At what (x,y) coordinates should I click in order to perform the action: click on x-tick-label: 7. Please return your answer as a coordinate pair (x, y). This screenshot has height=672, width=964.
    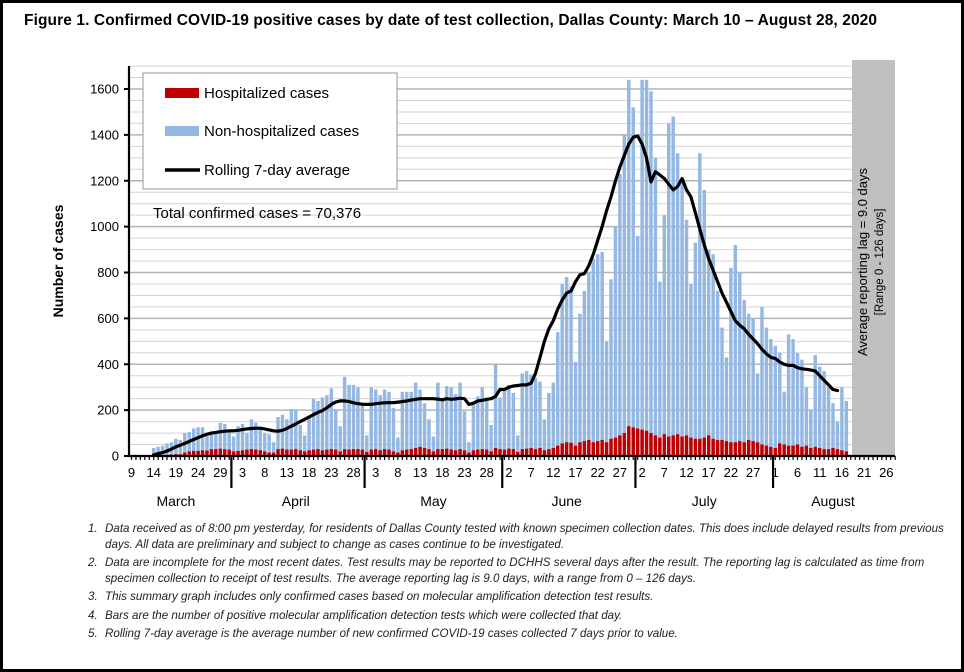
    Looking at the image, I should click on (530, 472).